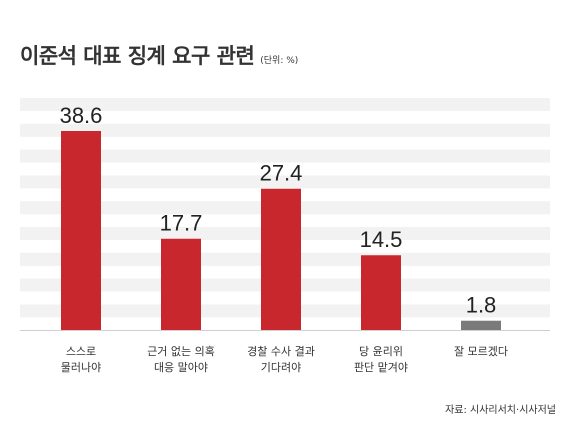 This screenshot has width=570, height=443. I want to click on title-text: 이준석 대표 징계 요구 관련, so click(137, 56).